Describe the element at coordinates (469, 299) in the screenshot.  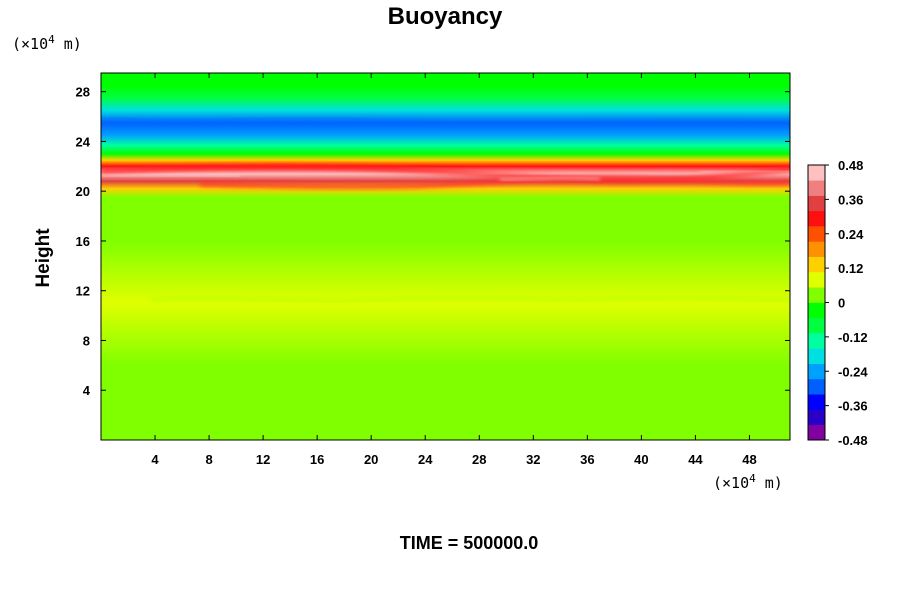
I see `mid-level-streak` at that location.